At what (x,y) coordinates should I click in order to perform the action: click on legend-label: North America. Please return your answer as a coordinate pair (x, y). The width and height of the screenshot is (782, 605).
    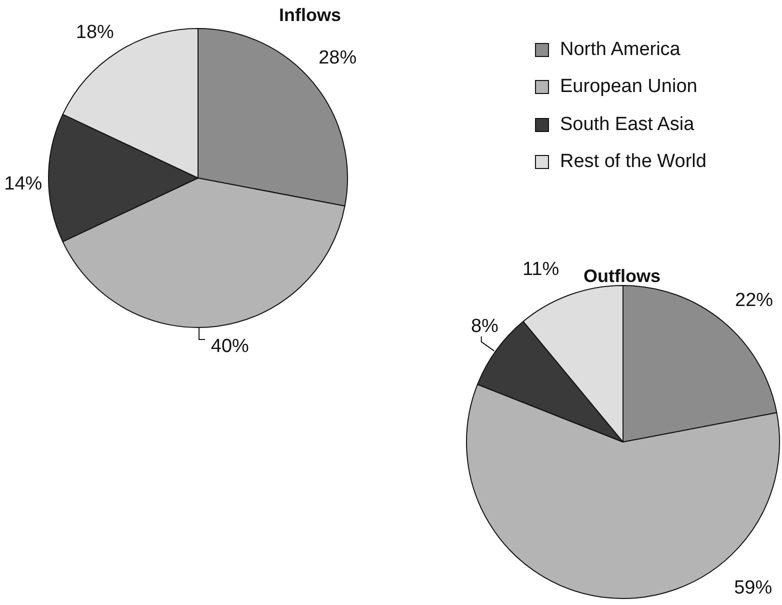
    Looking at the image, I should click on (620, 49).